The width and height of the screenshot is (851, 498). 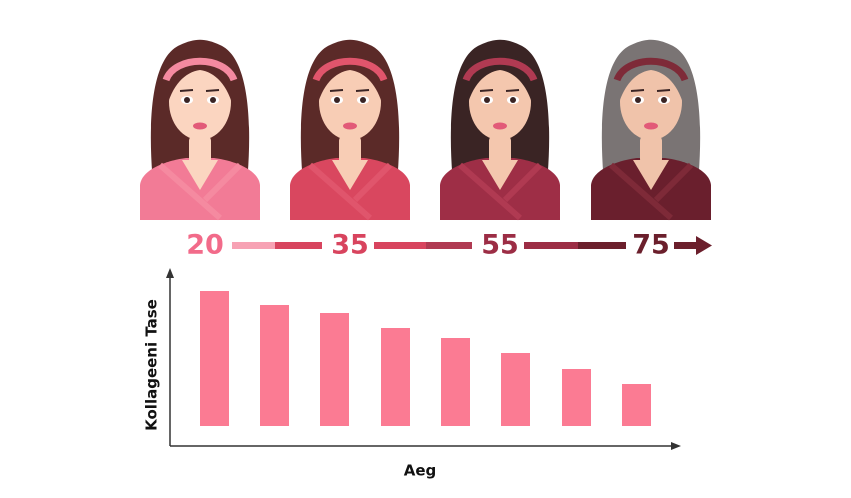 I want to click on y-axis-label: Kollageeni Tase, so click(x=152, y=365).